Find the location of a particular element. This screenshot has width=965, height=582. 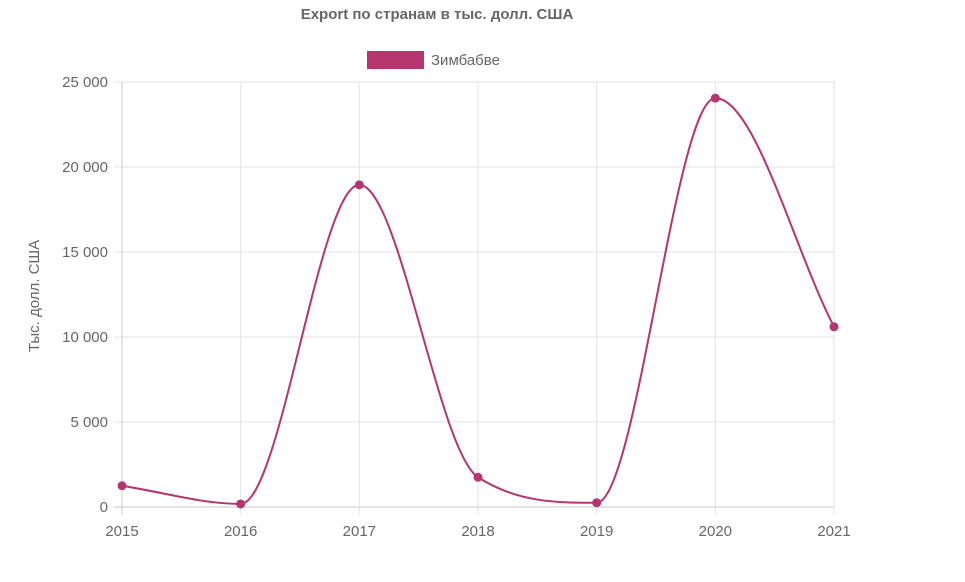

y-tick-label: 25 000 is located at coordinates (85, 82).